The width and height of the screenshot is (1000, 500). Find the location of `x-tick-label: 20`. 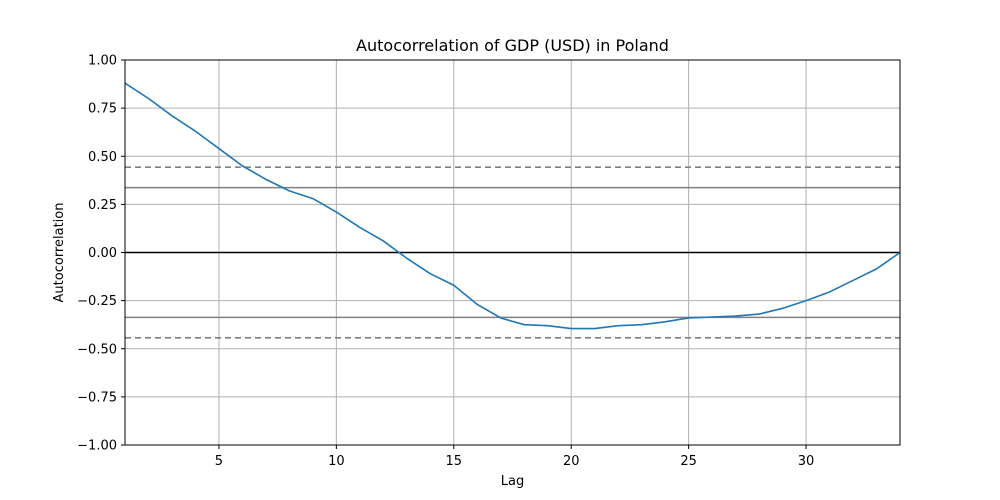

x-tick-label: 20 is located at coordinates (571, 461).